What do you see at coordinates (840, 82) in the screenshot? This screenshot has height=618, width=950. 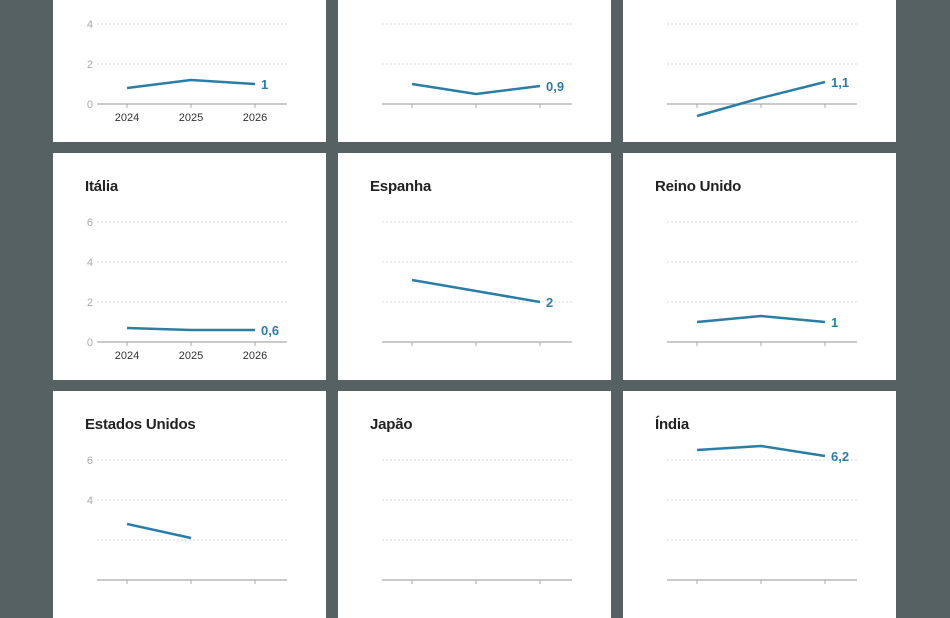 I see `end-value-label: 1,1` at bounding box center [840, 82].